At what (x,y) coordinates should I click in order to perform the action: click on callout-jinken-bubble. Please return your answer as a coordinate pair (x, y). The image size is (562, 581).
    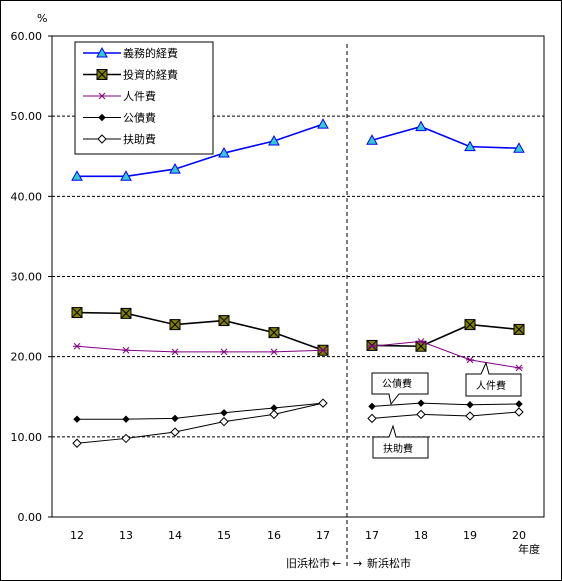
    Looking at the image, I should click on (493, 379).